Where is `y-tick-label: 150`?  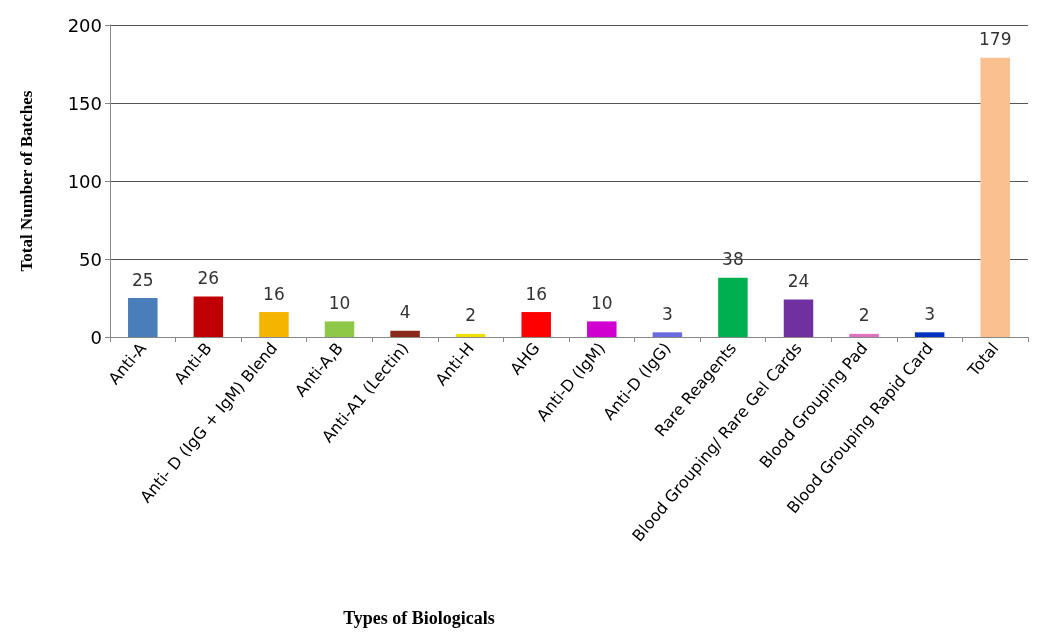 y-tick-label: 150 is located at coordinates (84, 103).